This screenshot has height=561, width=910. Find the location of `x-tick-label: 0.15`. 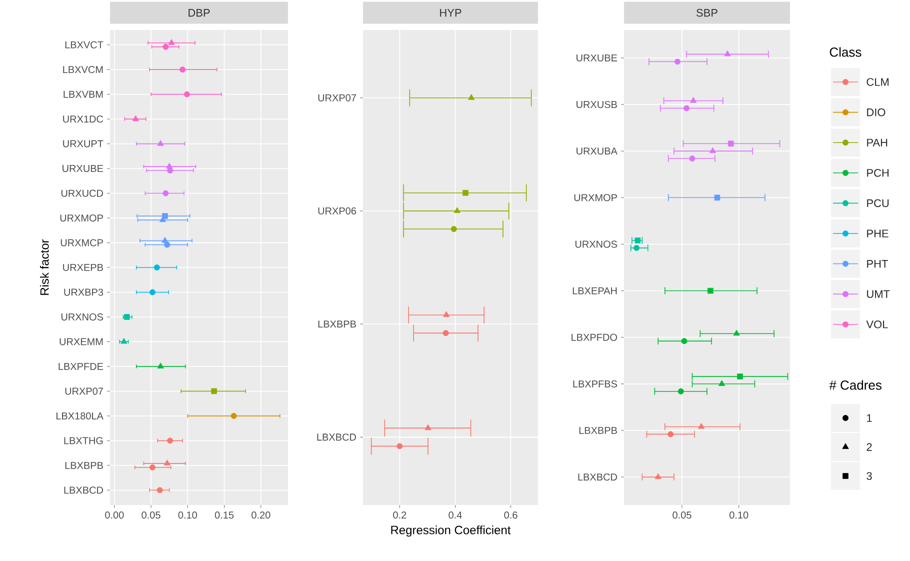

x-tick-label: 0.15 is located at coordinates (224, 515).